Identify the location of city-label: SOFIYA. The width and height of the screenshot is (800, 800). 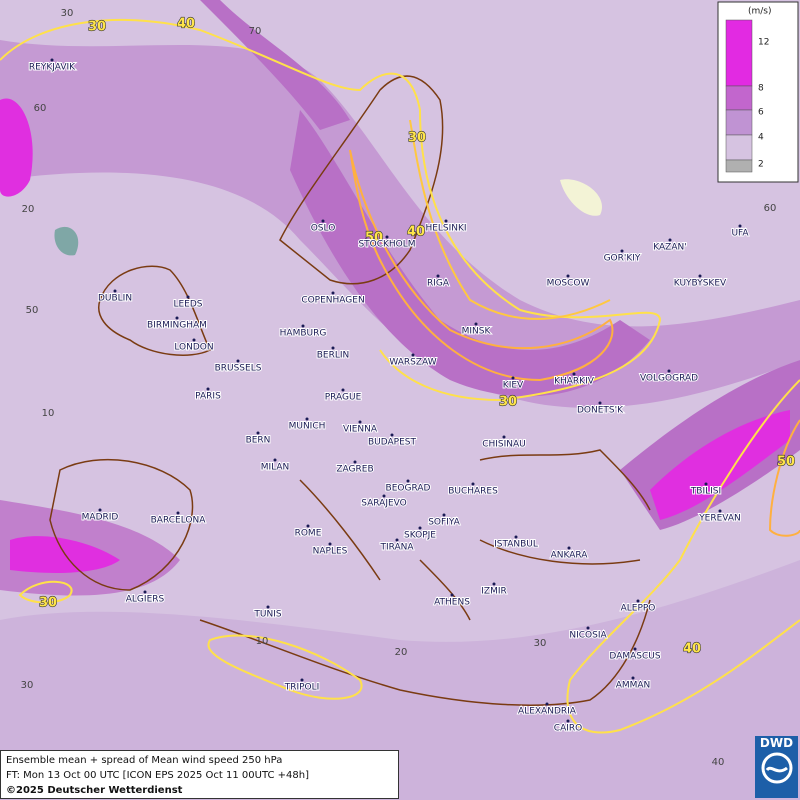
(444, 523).